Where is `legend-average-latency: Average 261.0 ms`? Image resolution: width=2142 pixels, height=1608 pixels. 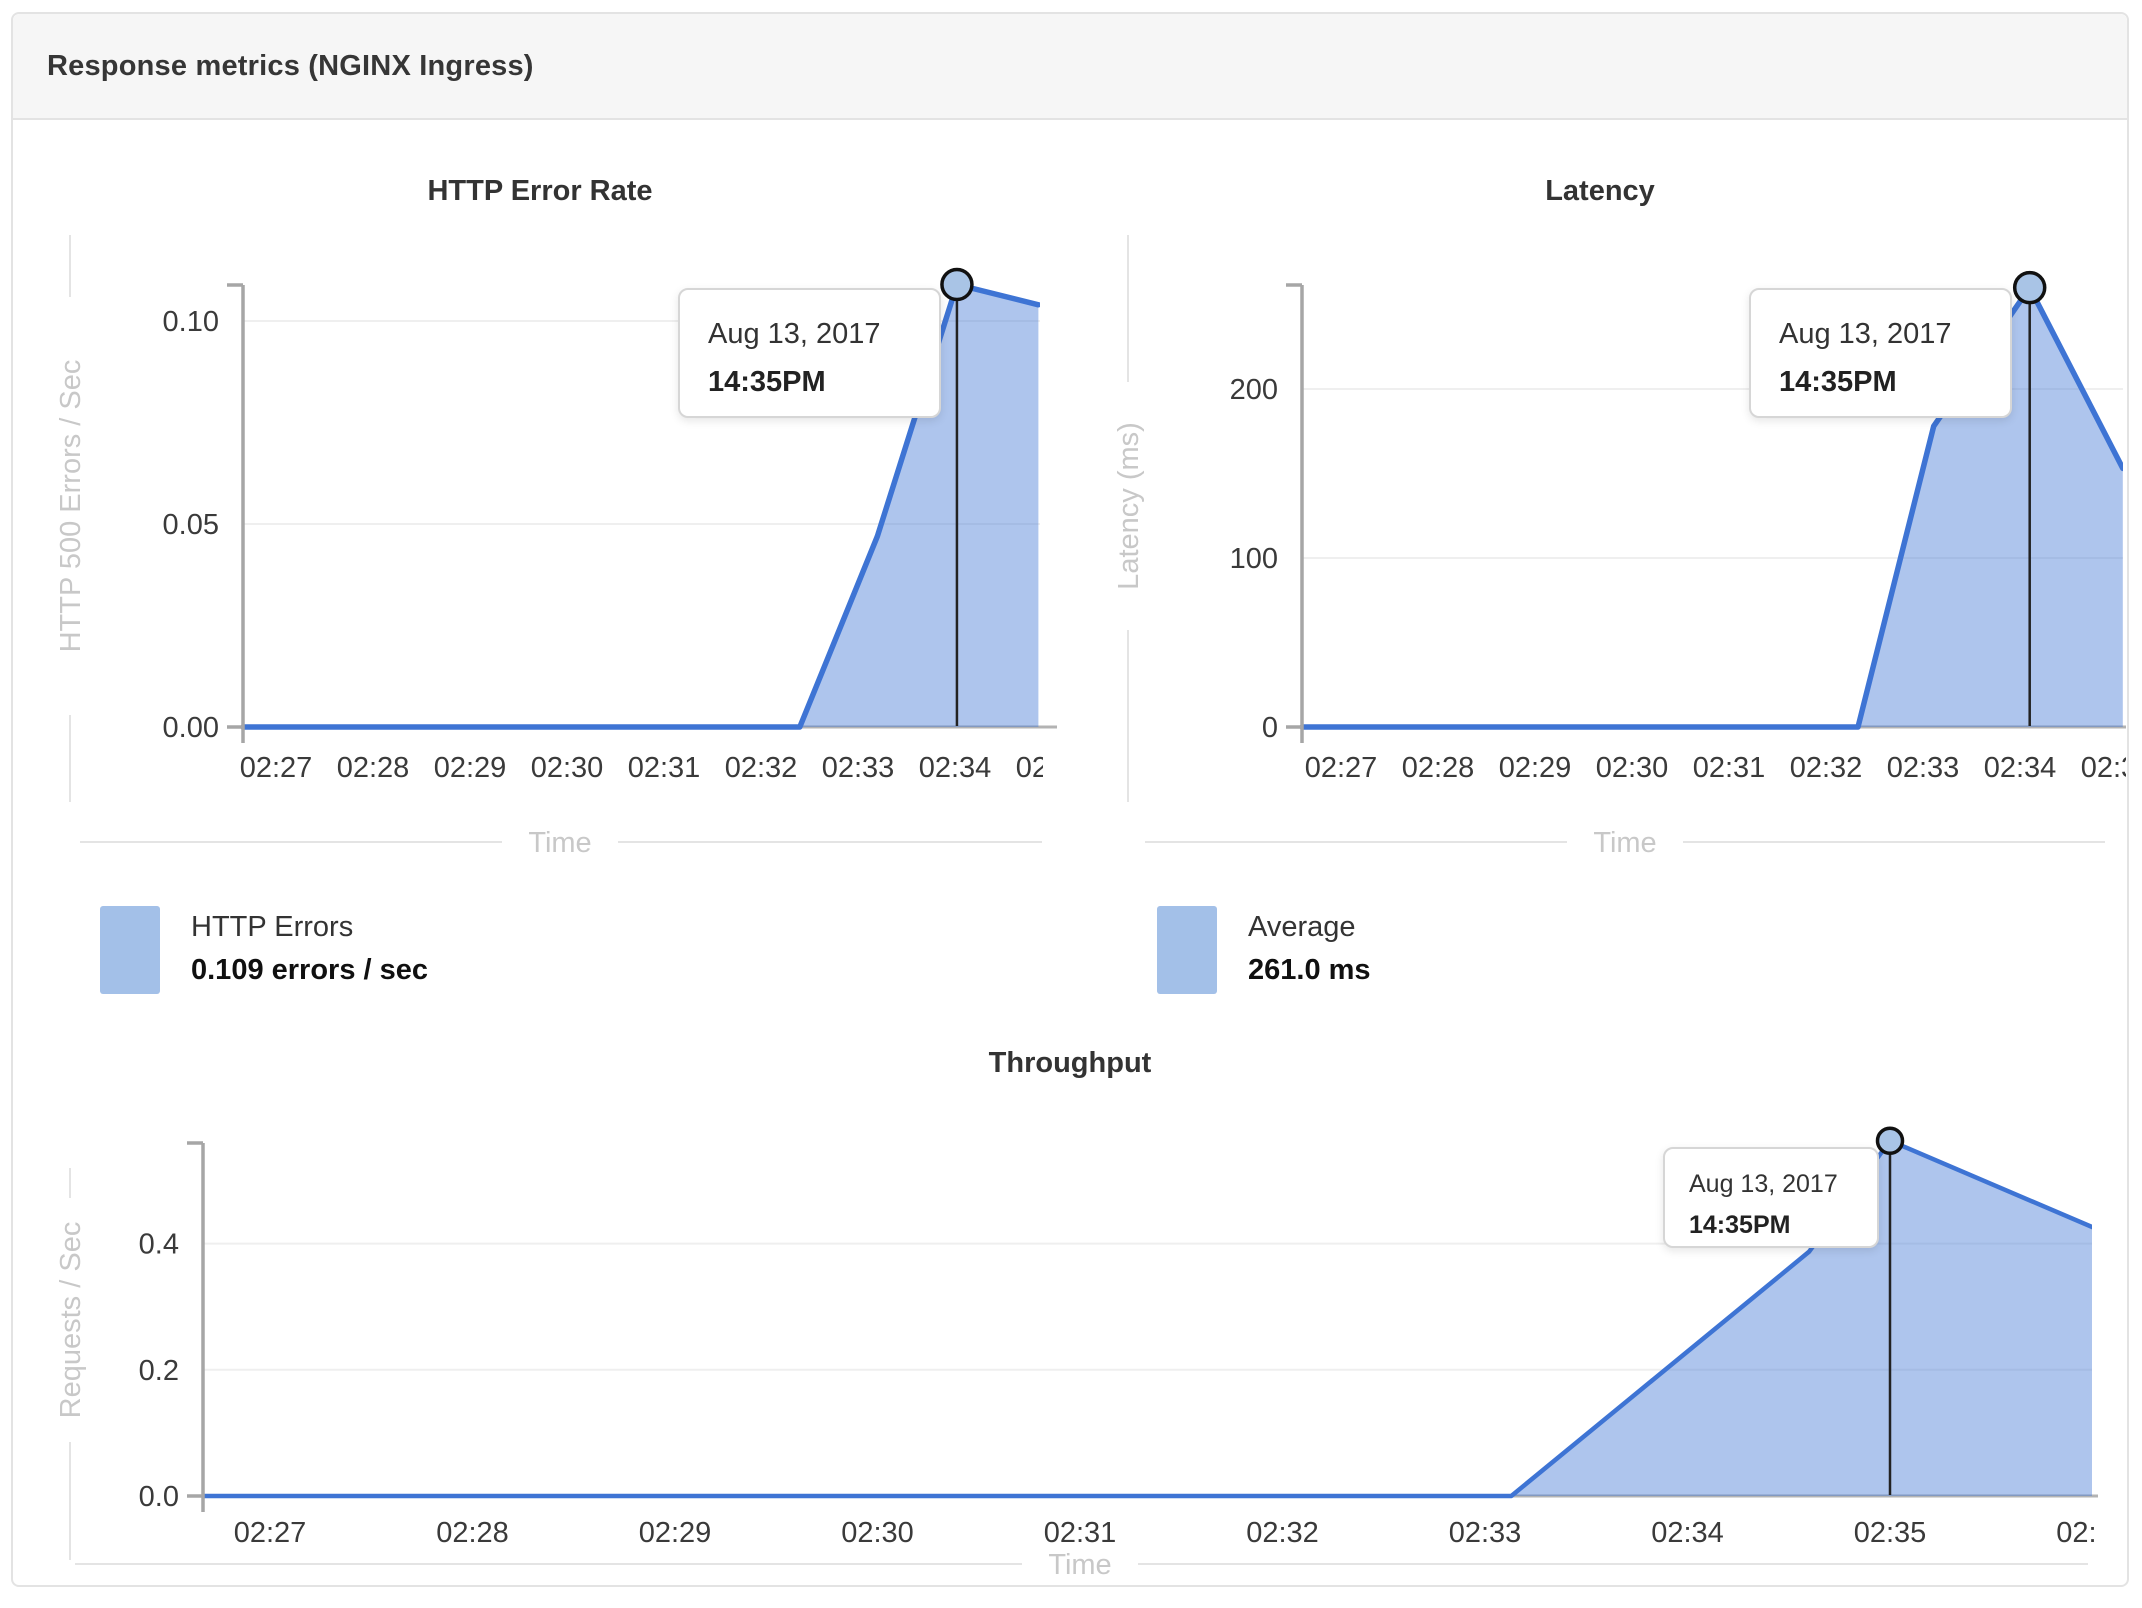
legend-average-latency: Average 261.0 ms is located at coordinates (1264, 950).